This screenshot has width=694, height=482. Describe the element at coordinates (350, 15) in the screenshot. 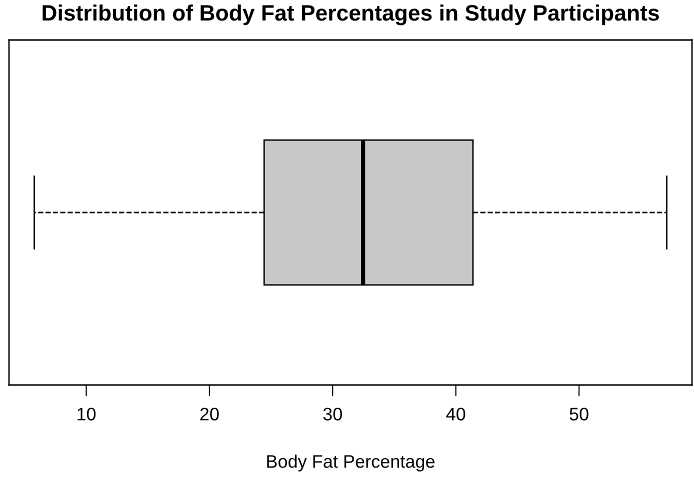

I see `chart-title: Distribution of Body Fat Percentages in Study Participants` at that location.